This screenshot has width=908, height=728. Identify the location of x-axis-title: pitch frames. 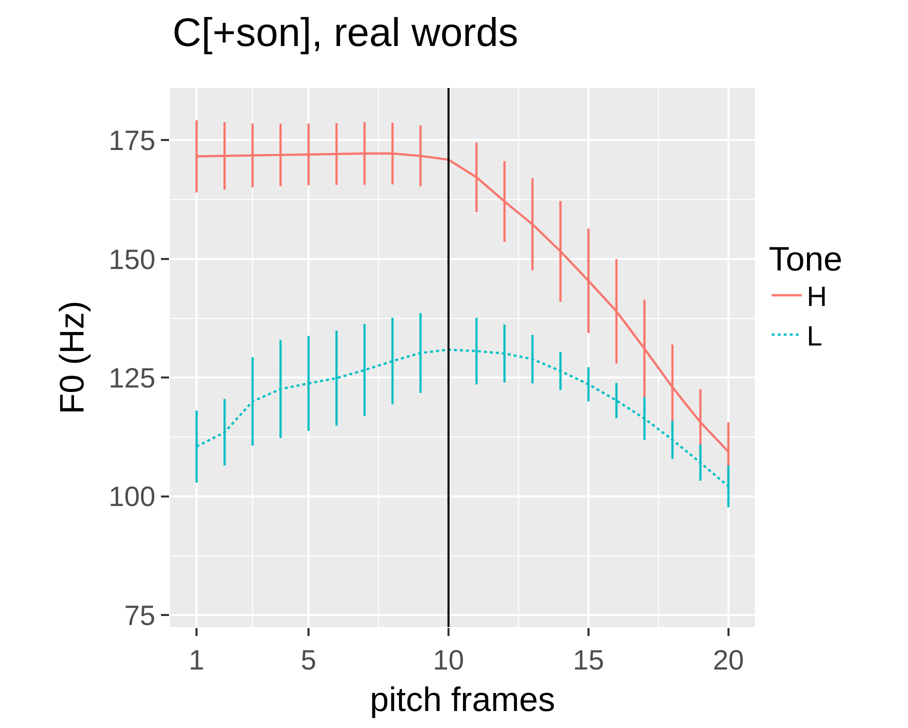
(463, 699).